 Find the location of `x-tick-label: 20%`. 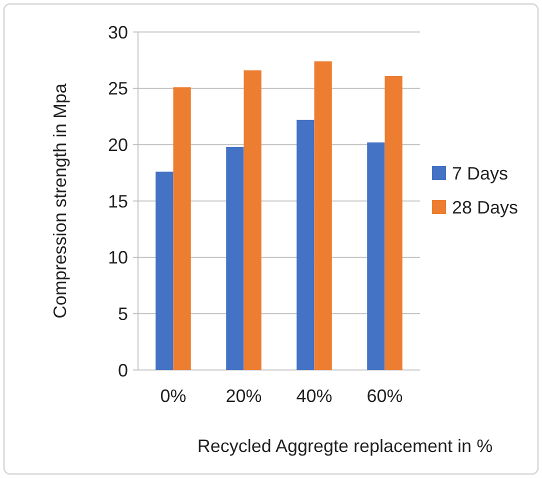

x-tick-label: 20% is located at coordinates (244, 396).